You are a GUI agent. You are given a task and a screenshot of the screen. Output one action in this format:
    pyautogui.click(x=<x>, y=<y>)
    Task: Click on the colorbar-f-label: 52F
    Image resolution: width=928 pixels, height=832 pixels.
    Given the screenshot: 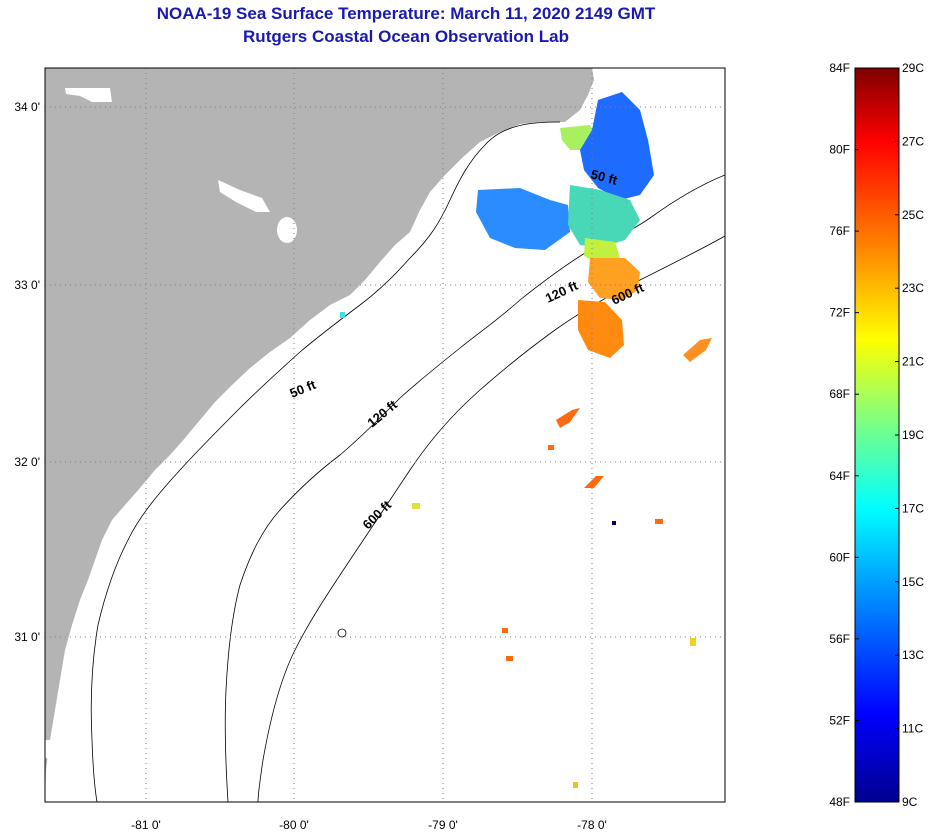 What is the action you would take?
    pyautogui.click(x=839, y=720)
    